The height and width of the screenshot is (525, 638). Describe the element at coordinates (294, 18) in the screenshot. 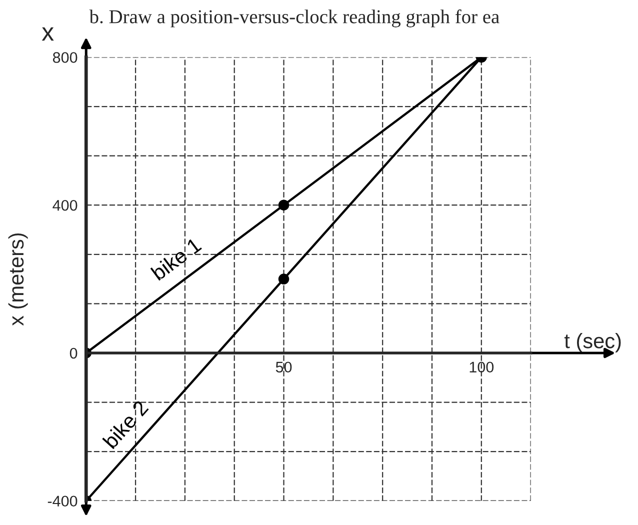

I see `chart-title: b. Draw a position-versus-clock reading graph for ea` at that location.